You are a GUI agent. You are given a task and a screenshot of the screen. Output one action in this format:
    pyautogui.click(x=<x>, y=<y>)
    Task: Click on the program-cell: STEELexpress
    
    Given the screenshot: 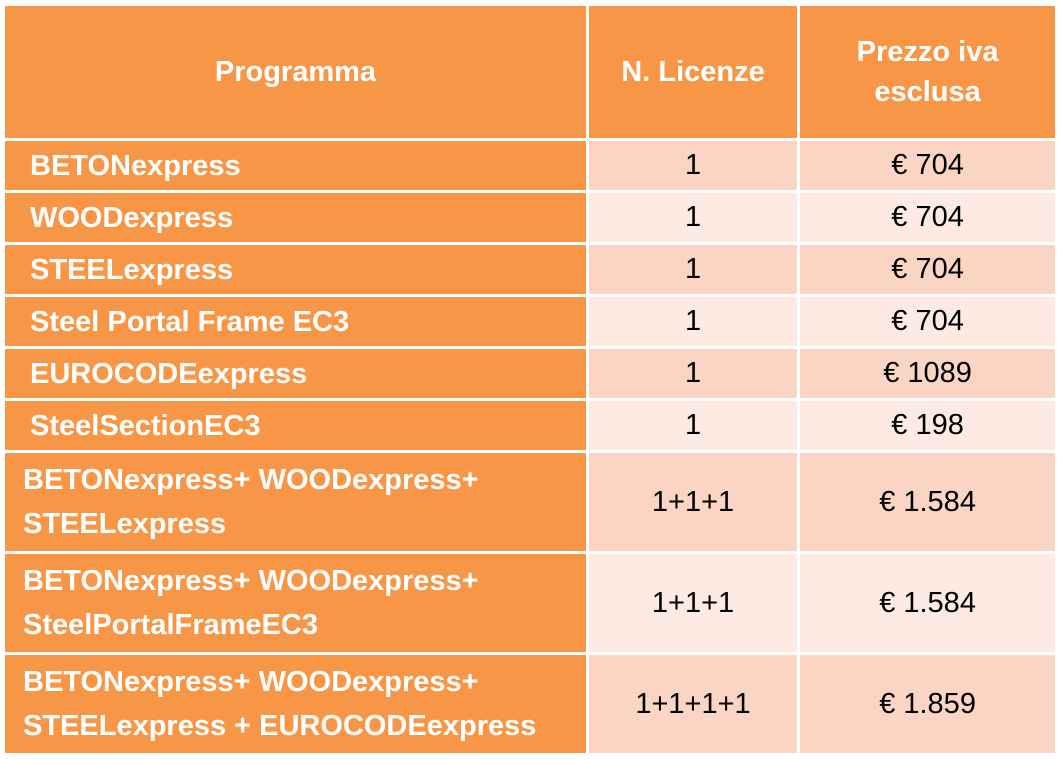 What is the action you would take?
    pyautogui.click(x=295, y=269)
    